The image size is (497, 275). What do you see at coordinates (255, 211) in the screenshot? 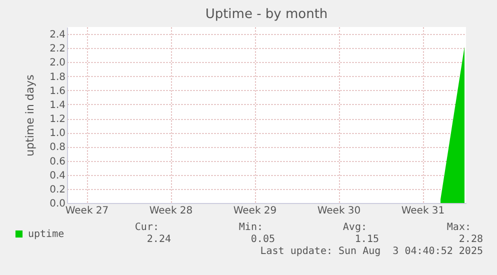
I see `x-tick-label: Week 29` at bounding box center [255, 211].